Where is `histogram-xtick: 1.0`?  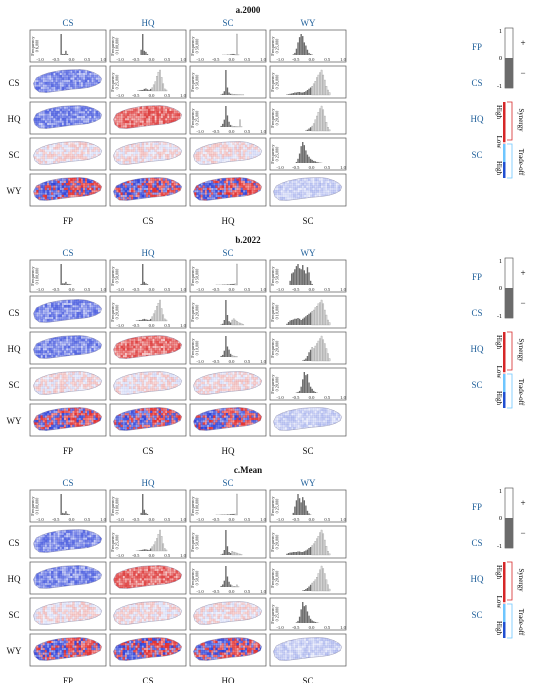
histogram-xtick: 1.0 is located at coordinates (183, 289).